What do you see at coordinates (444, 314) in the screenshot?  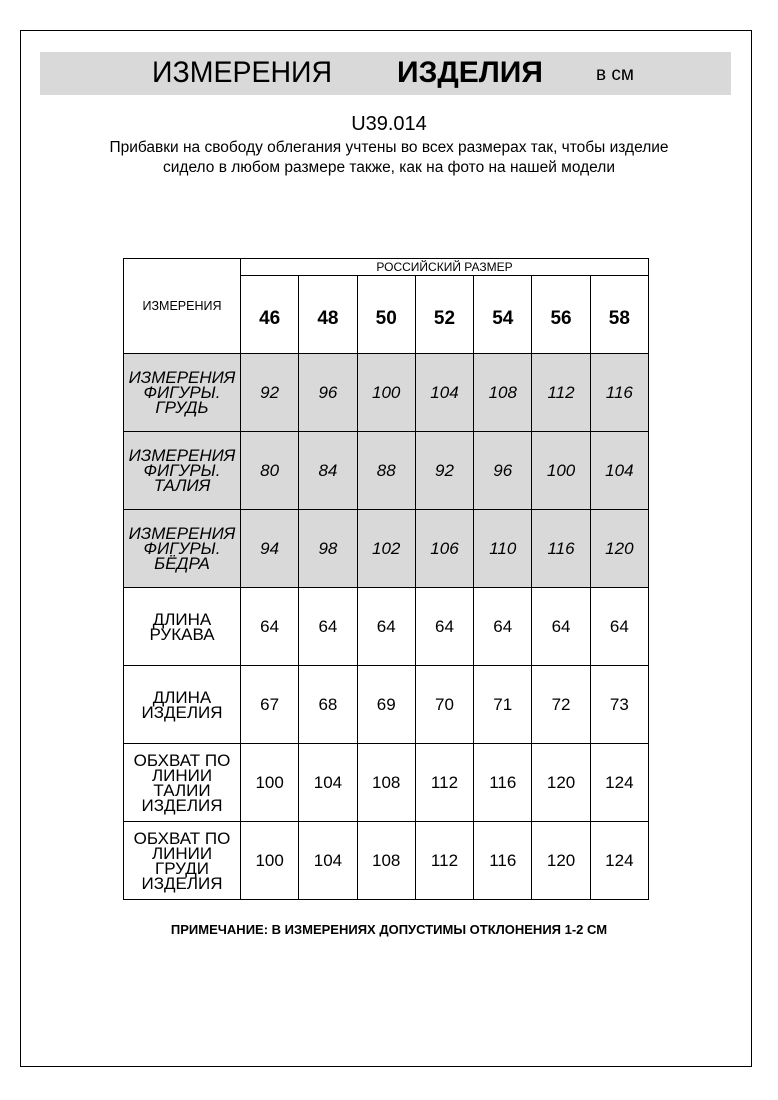 I see `size-header: 52` at bounding box center [444, 314].